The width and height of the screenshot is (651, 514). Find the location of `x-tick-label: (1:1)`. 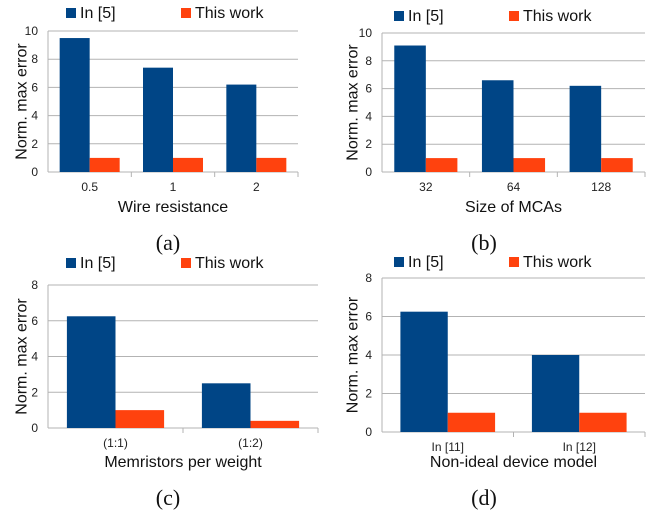

x-tick-label: (1:1) is located at coordinates (115, 443).